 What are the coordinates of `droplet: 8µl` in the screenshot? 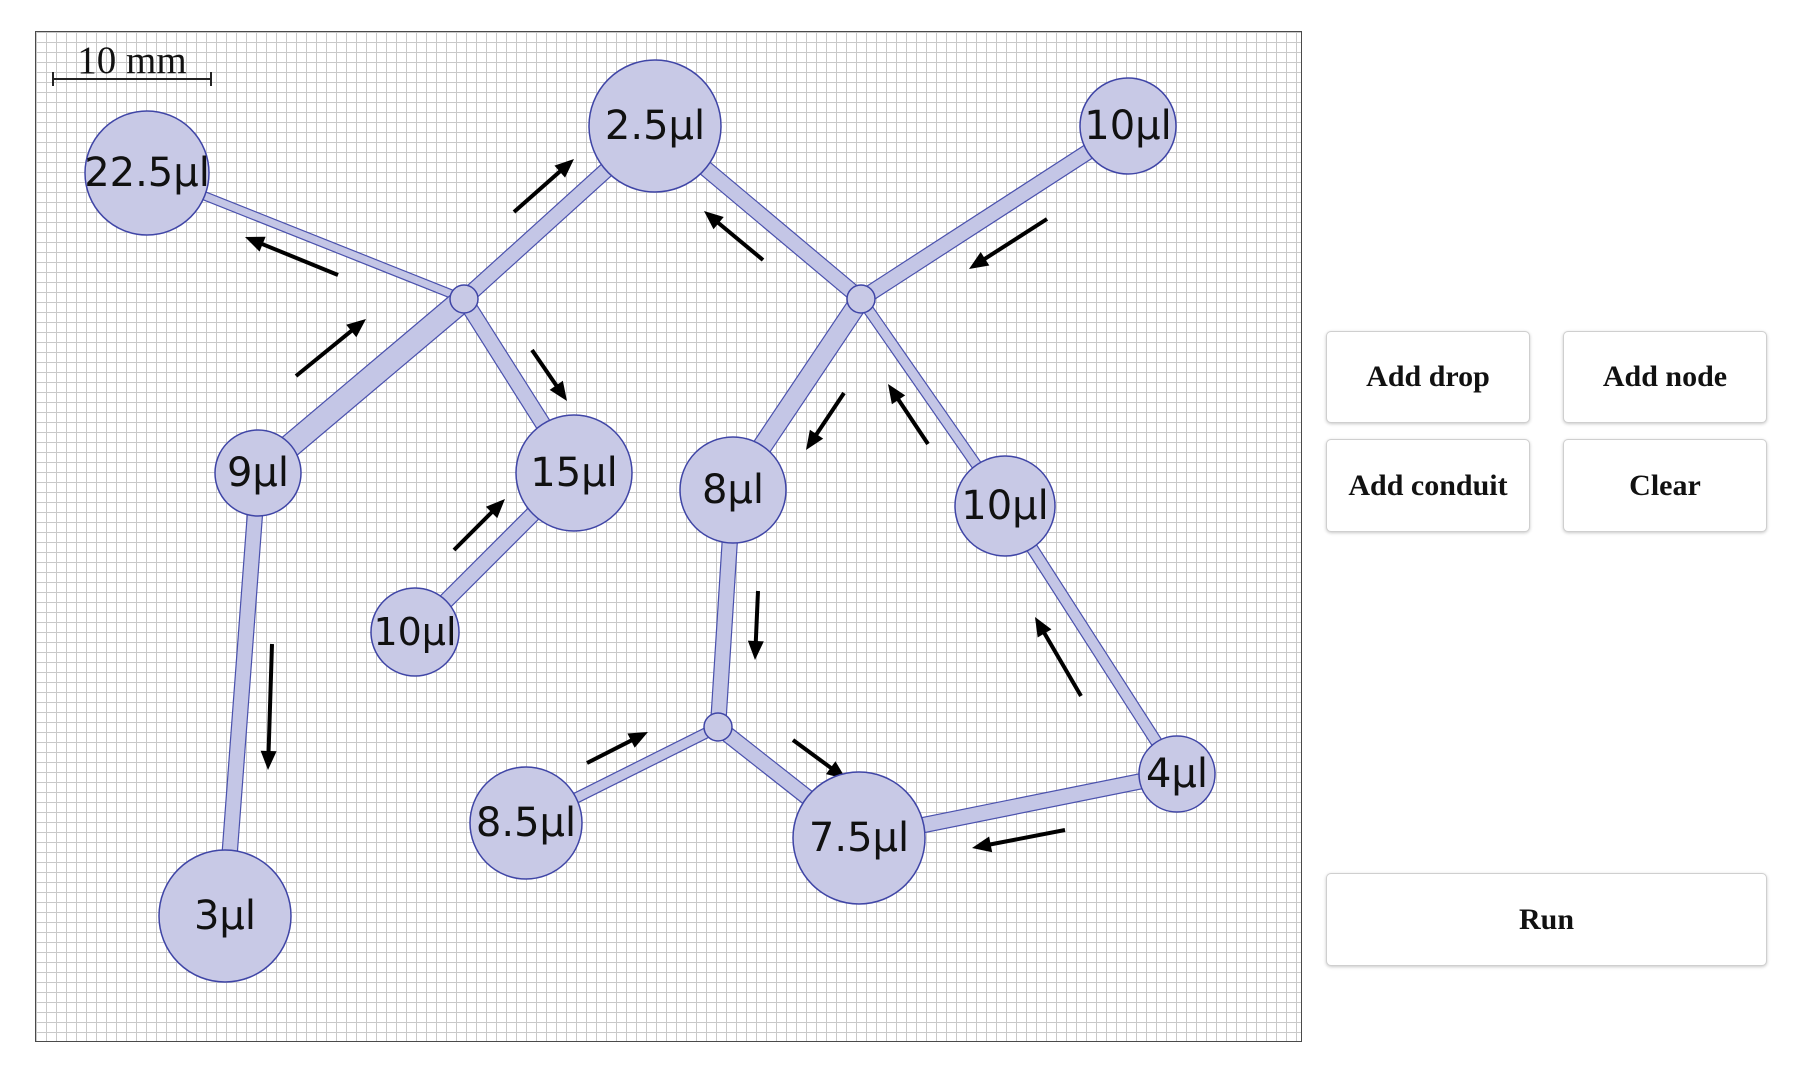 It's located at (733, 490).